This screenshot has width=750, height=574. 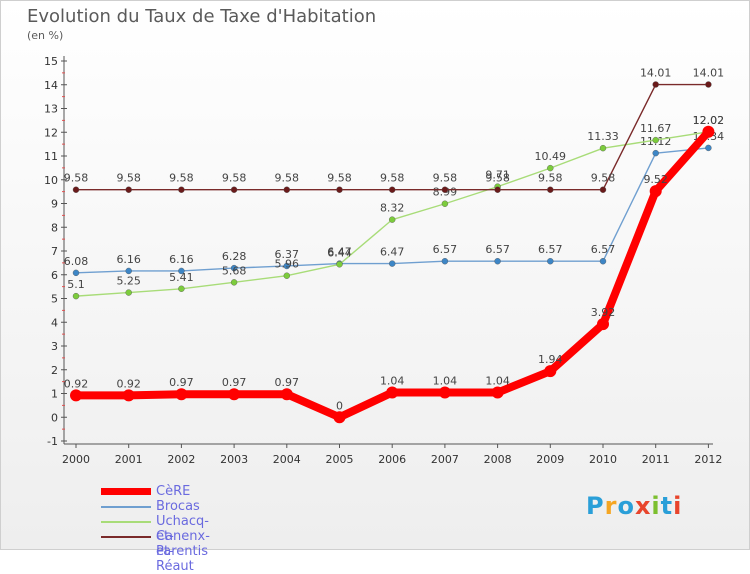 What do you see at coordinates (234, 270) in the screenshot?
I see `data-label: 5.68` at bounding box center [234, 270].